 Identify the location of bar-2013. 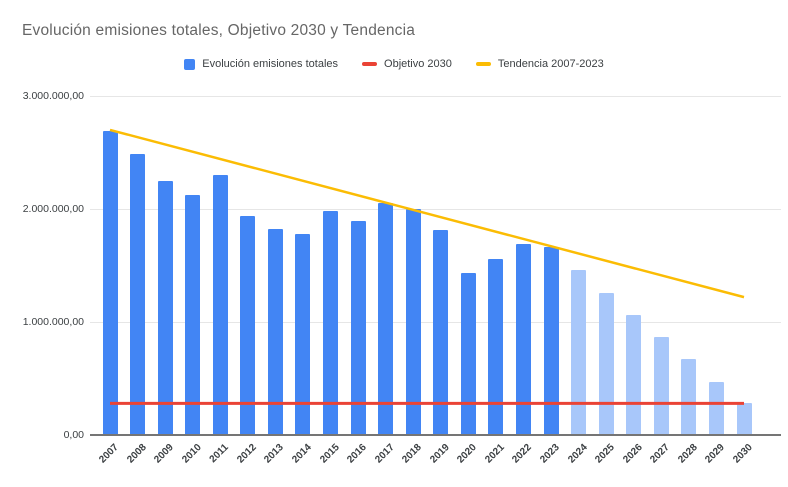
(275, 332).